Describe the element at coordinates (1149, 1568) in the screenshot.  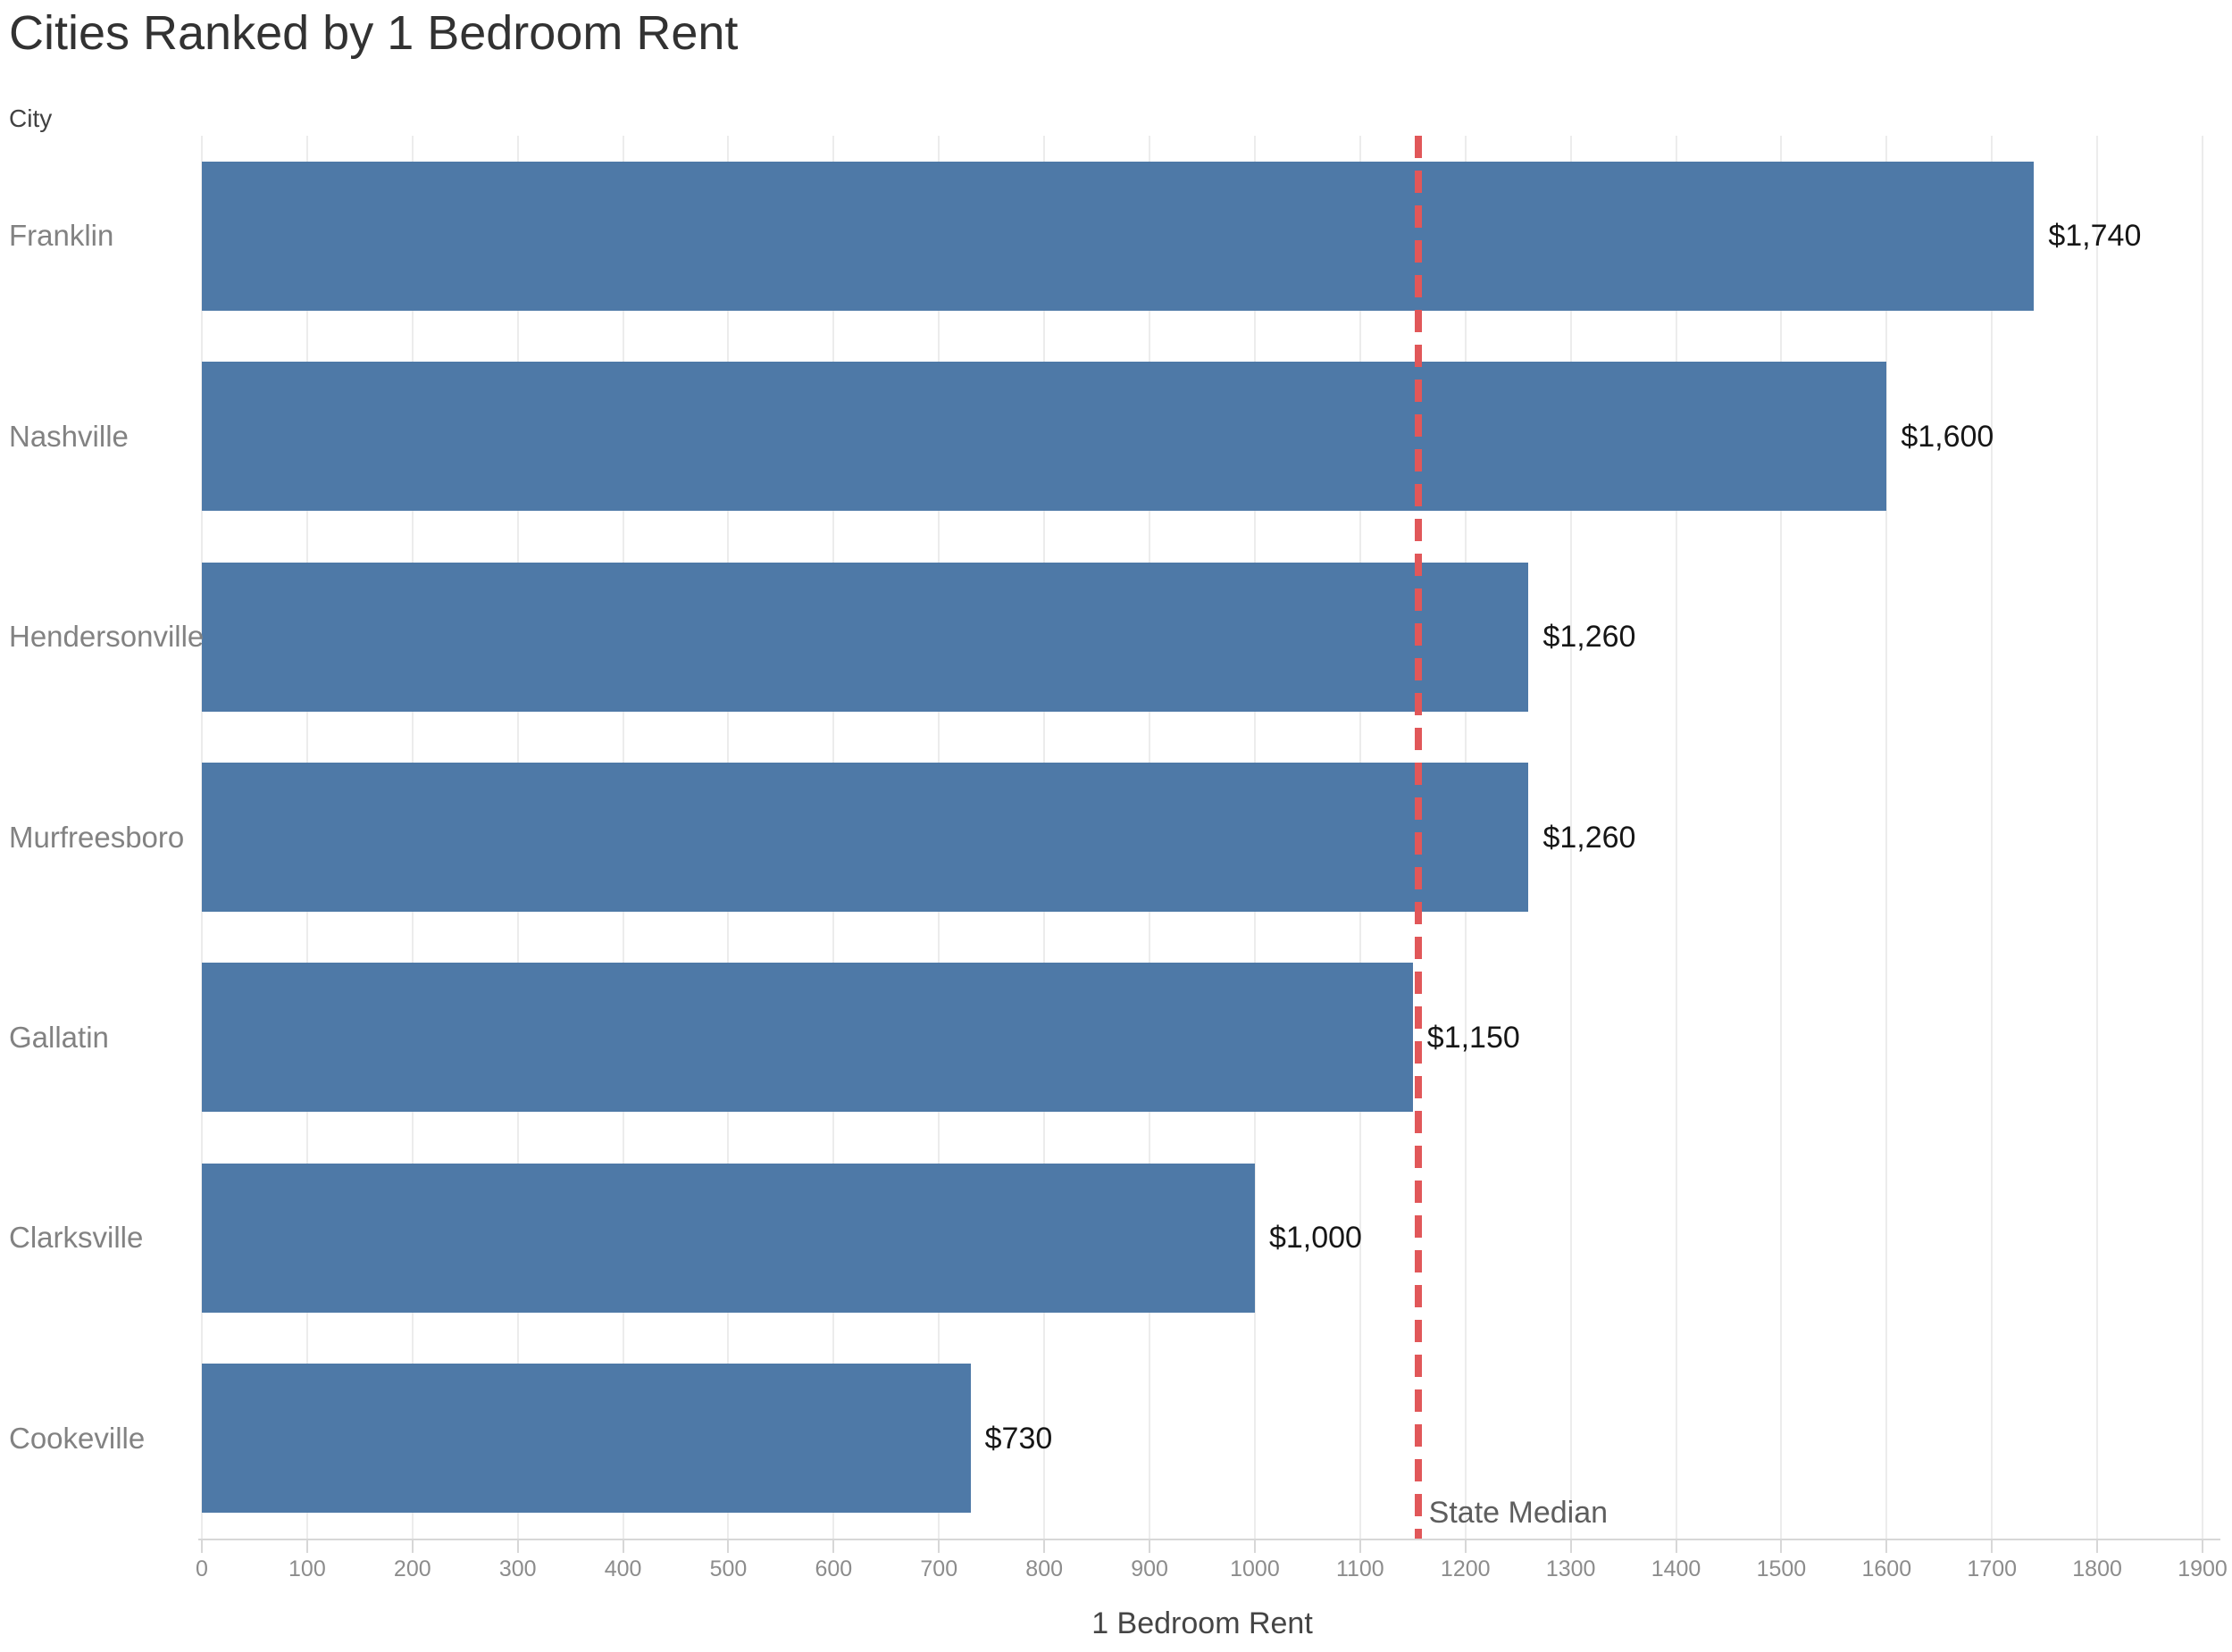
I see `x-tick-label: 900` at that location.